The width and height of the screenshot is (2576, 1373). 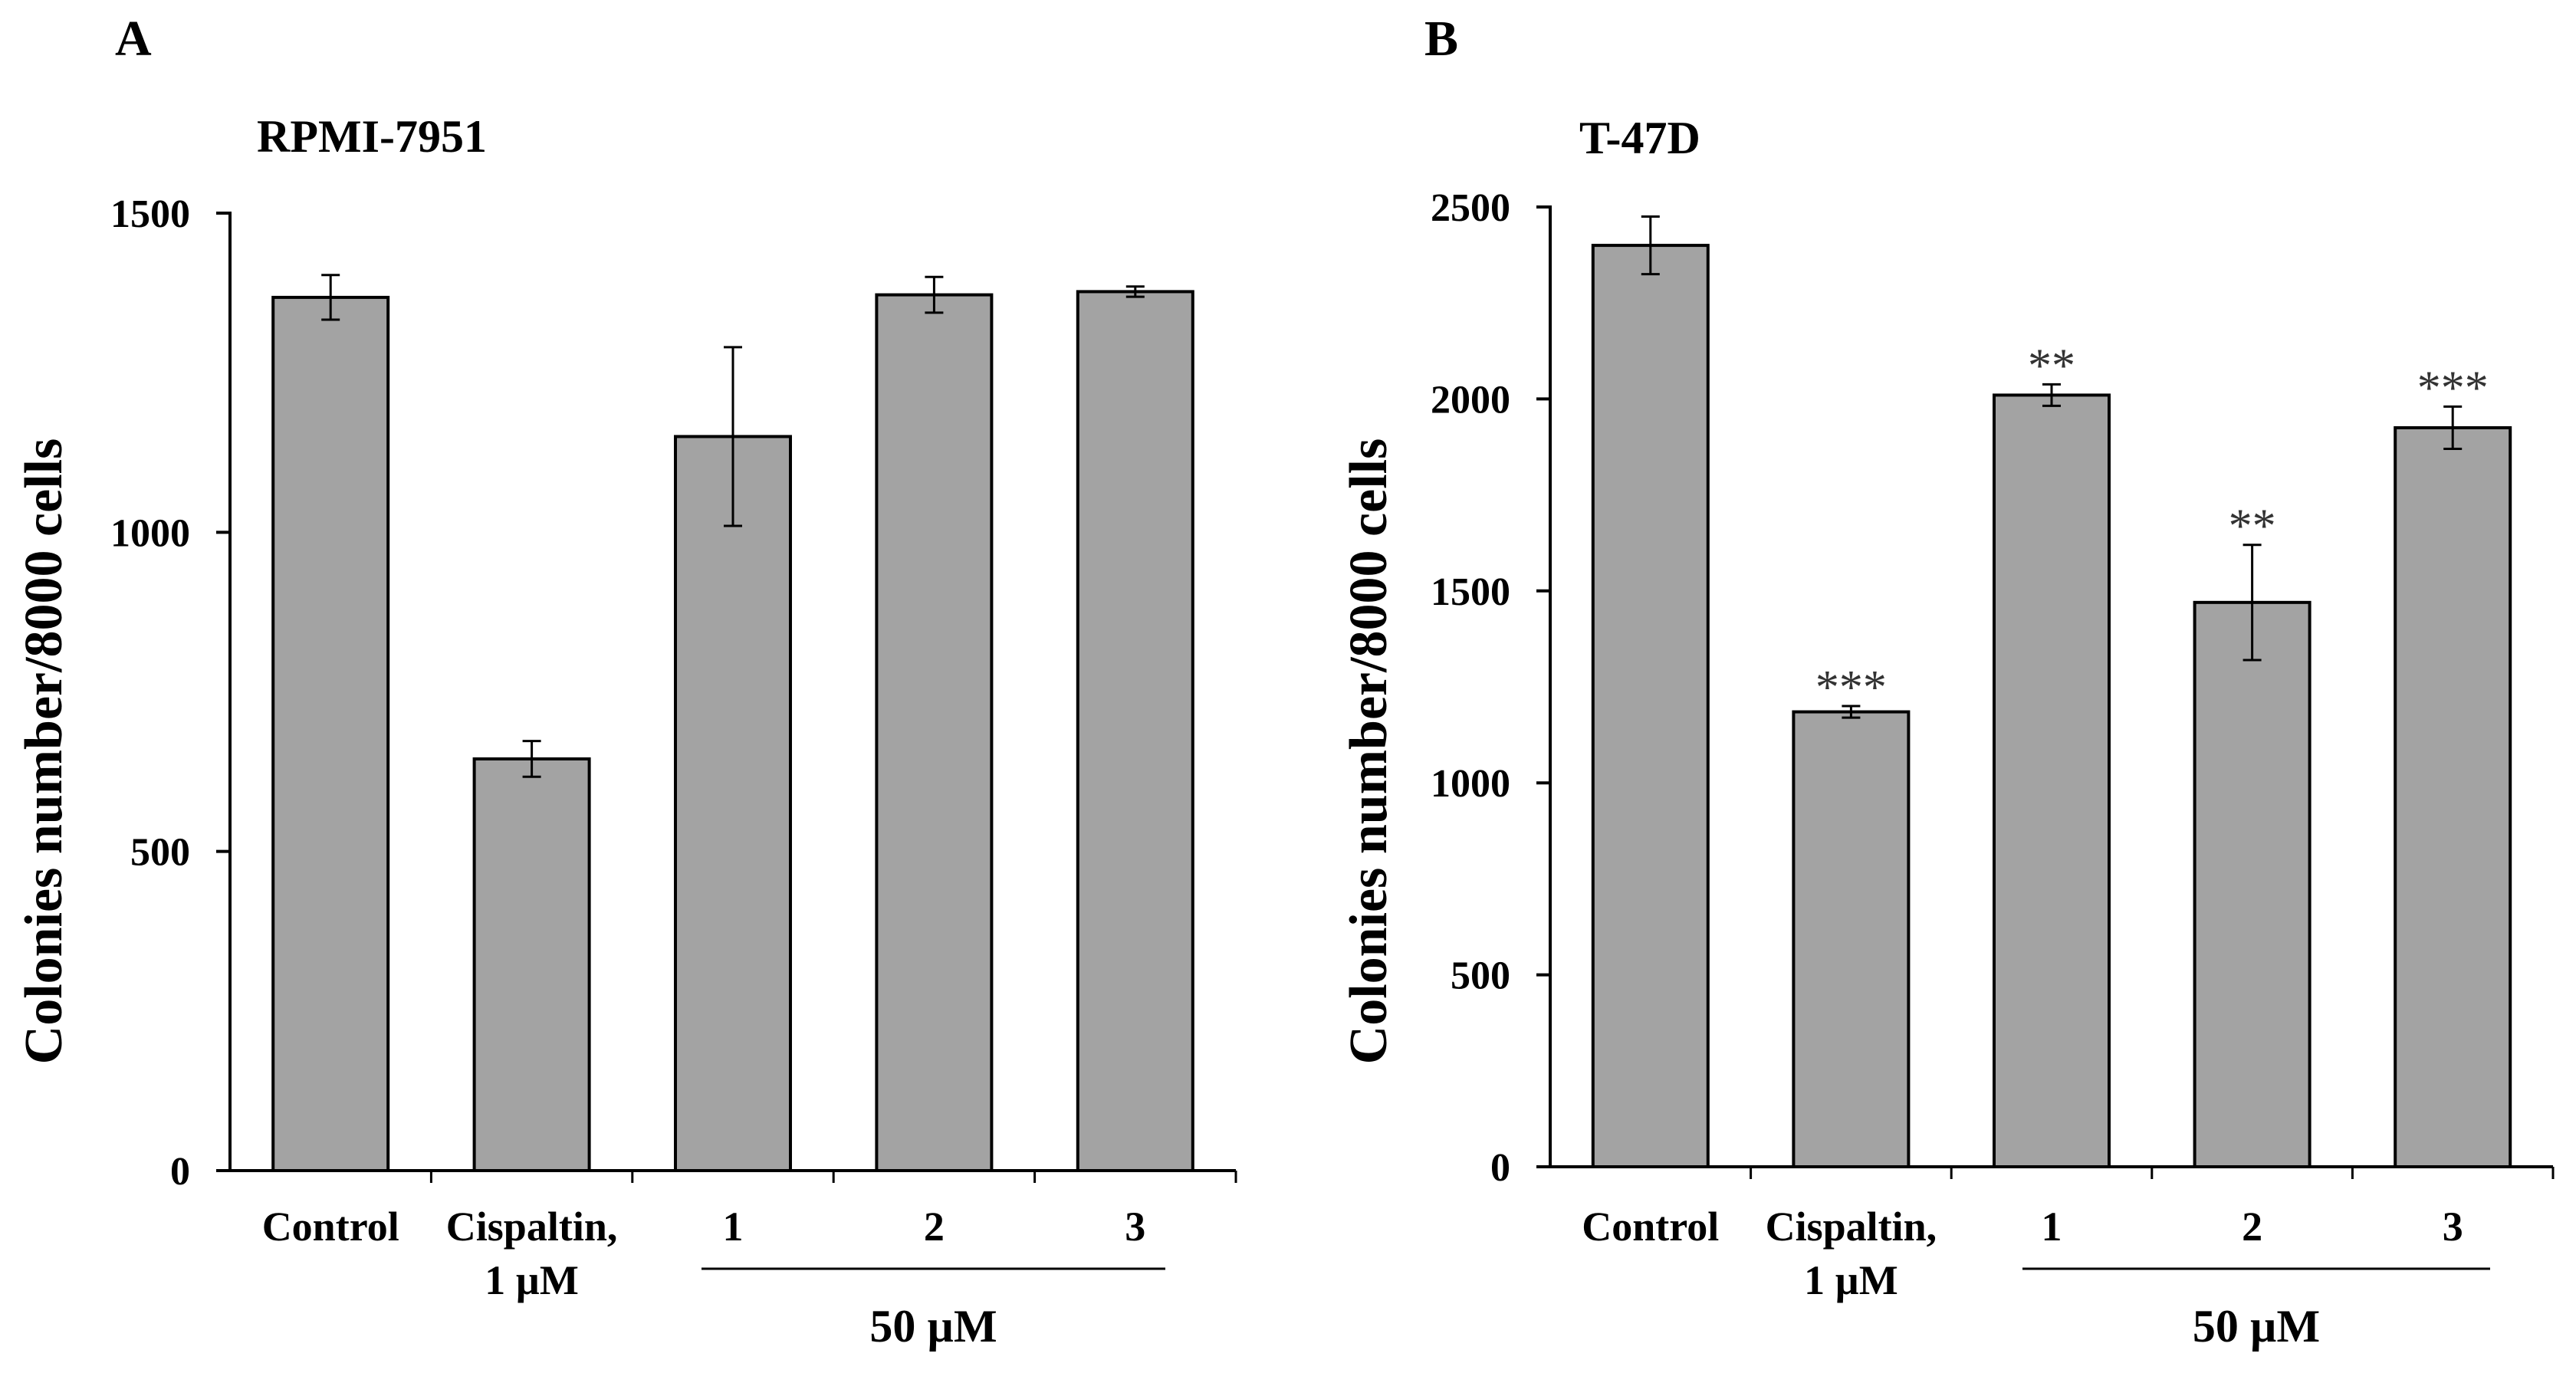 I want to click on y-tick-label: 2000, so click(x=1470, y=400).